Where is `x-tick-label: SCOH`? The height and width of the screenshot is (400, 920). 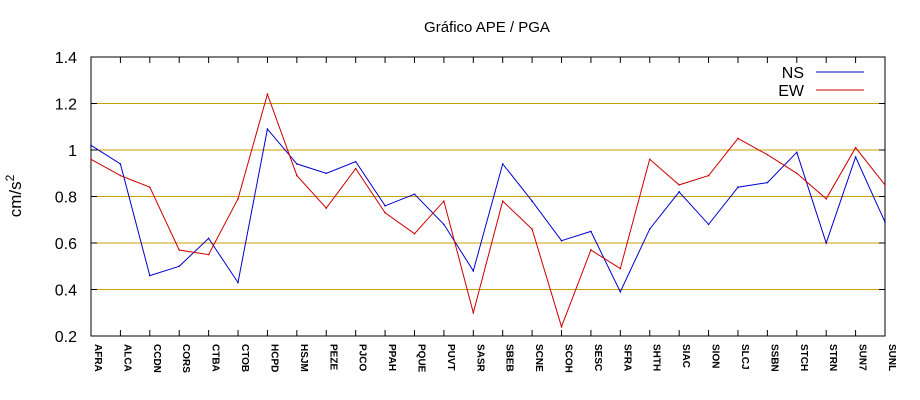 x-tick-label: SCOH is located at coordinates (568, 358).